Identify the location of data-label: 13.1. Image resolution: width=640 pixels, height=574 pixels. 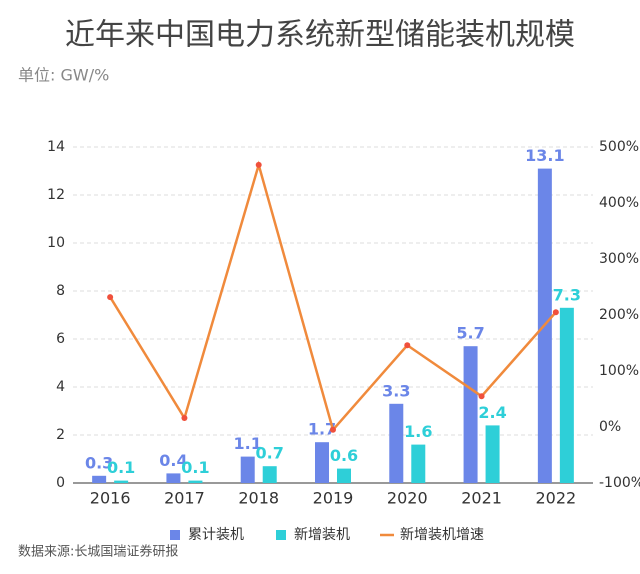
(544, 155).